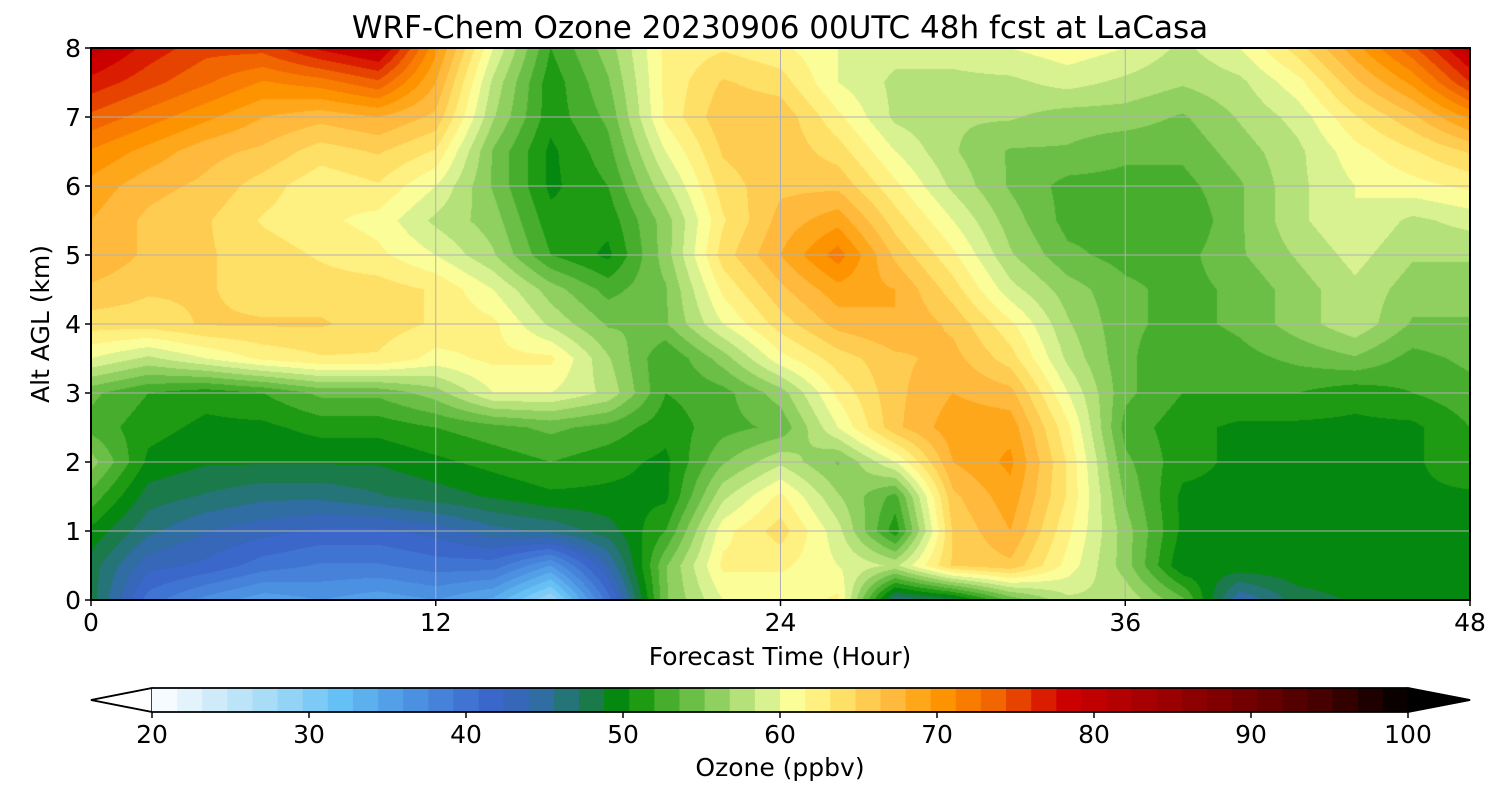 The width and height of the screenshot is (1500, 804). What do you see at coordinates (73, 600) in the screenshot?
I see `y-tick-label: 0` at bounding box center [73, 600].